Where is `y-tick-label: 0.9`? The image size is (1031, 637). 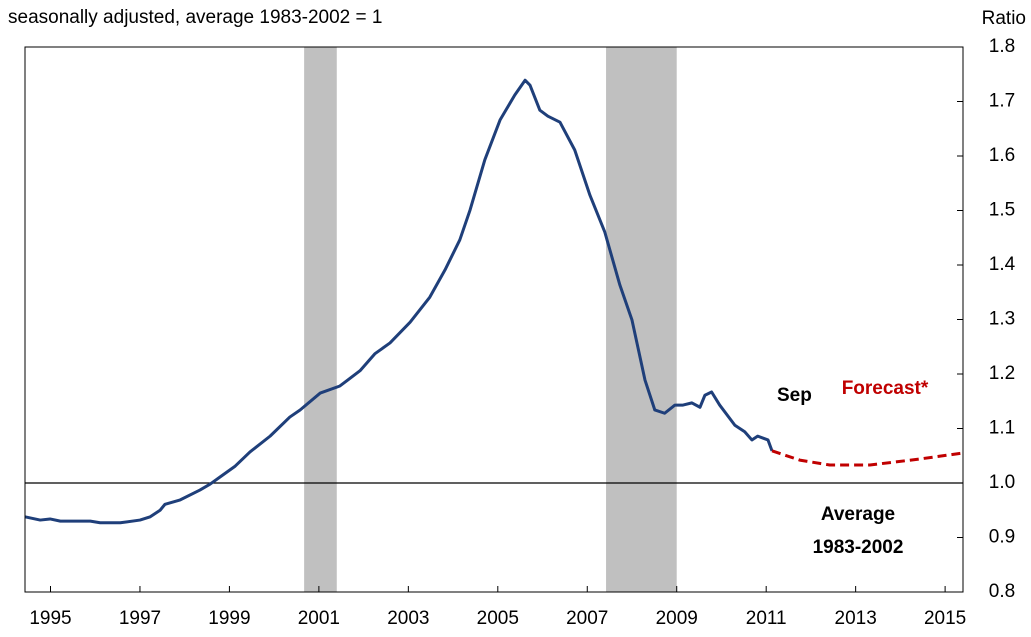
y-tick-label: 0.9 is located at coordinates (1002, 537).